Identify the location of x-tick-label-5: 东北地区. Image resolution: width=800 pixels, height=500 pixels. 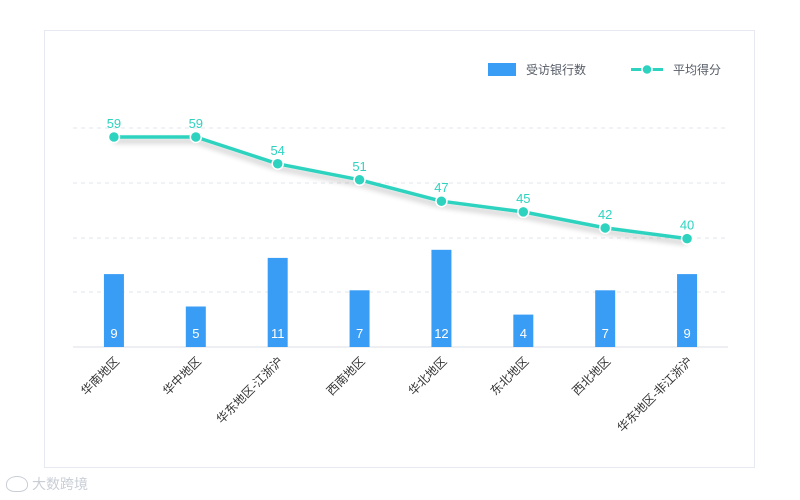
(510, 376).